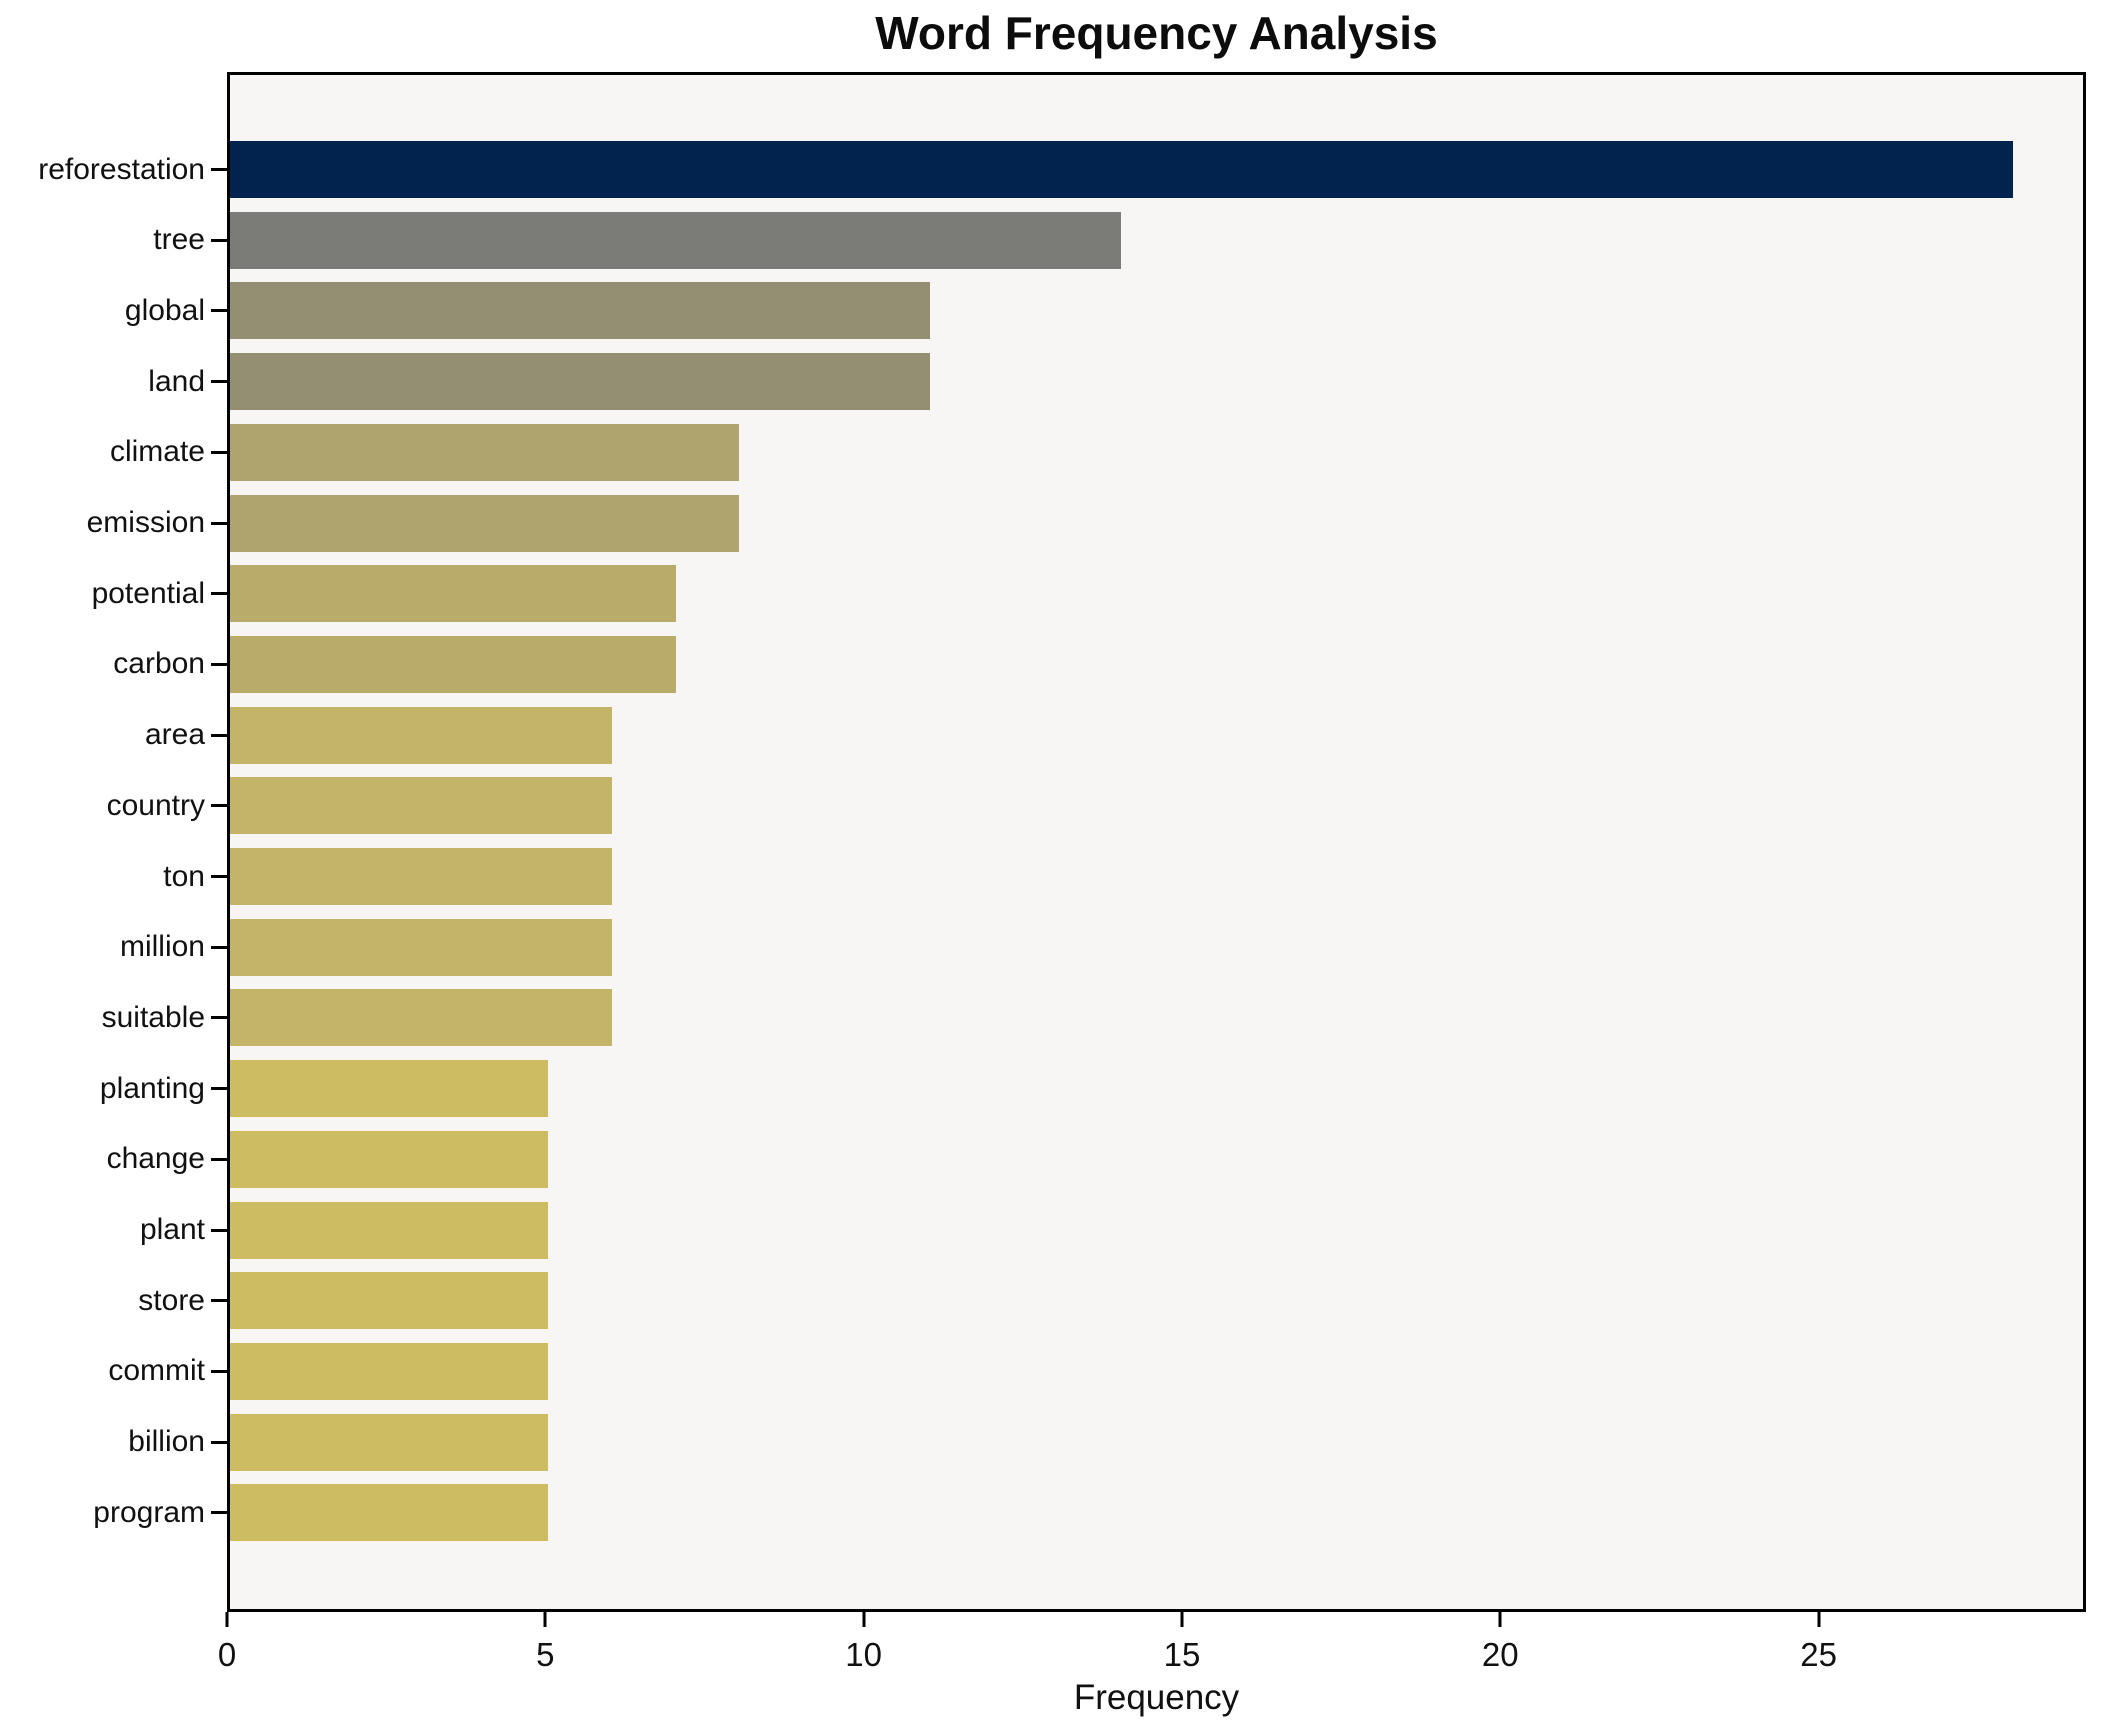  Describe the element at coordinates (485, 452) in the screenshot. I see `bar-climate` at that location.